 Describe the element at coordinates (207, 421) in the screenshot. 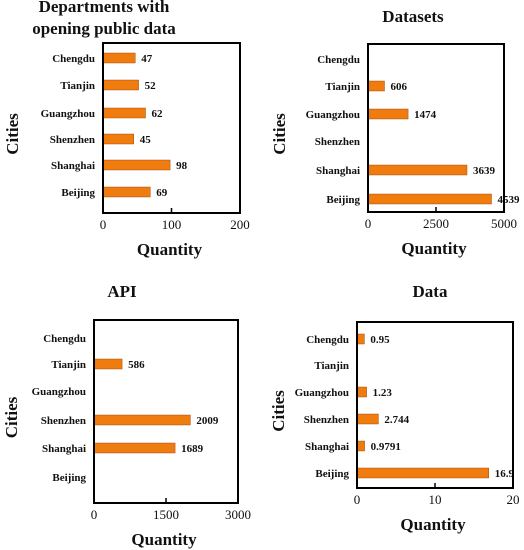

I see `data-label: 2009` at that location.